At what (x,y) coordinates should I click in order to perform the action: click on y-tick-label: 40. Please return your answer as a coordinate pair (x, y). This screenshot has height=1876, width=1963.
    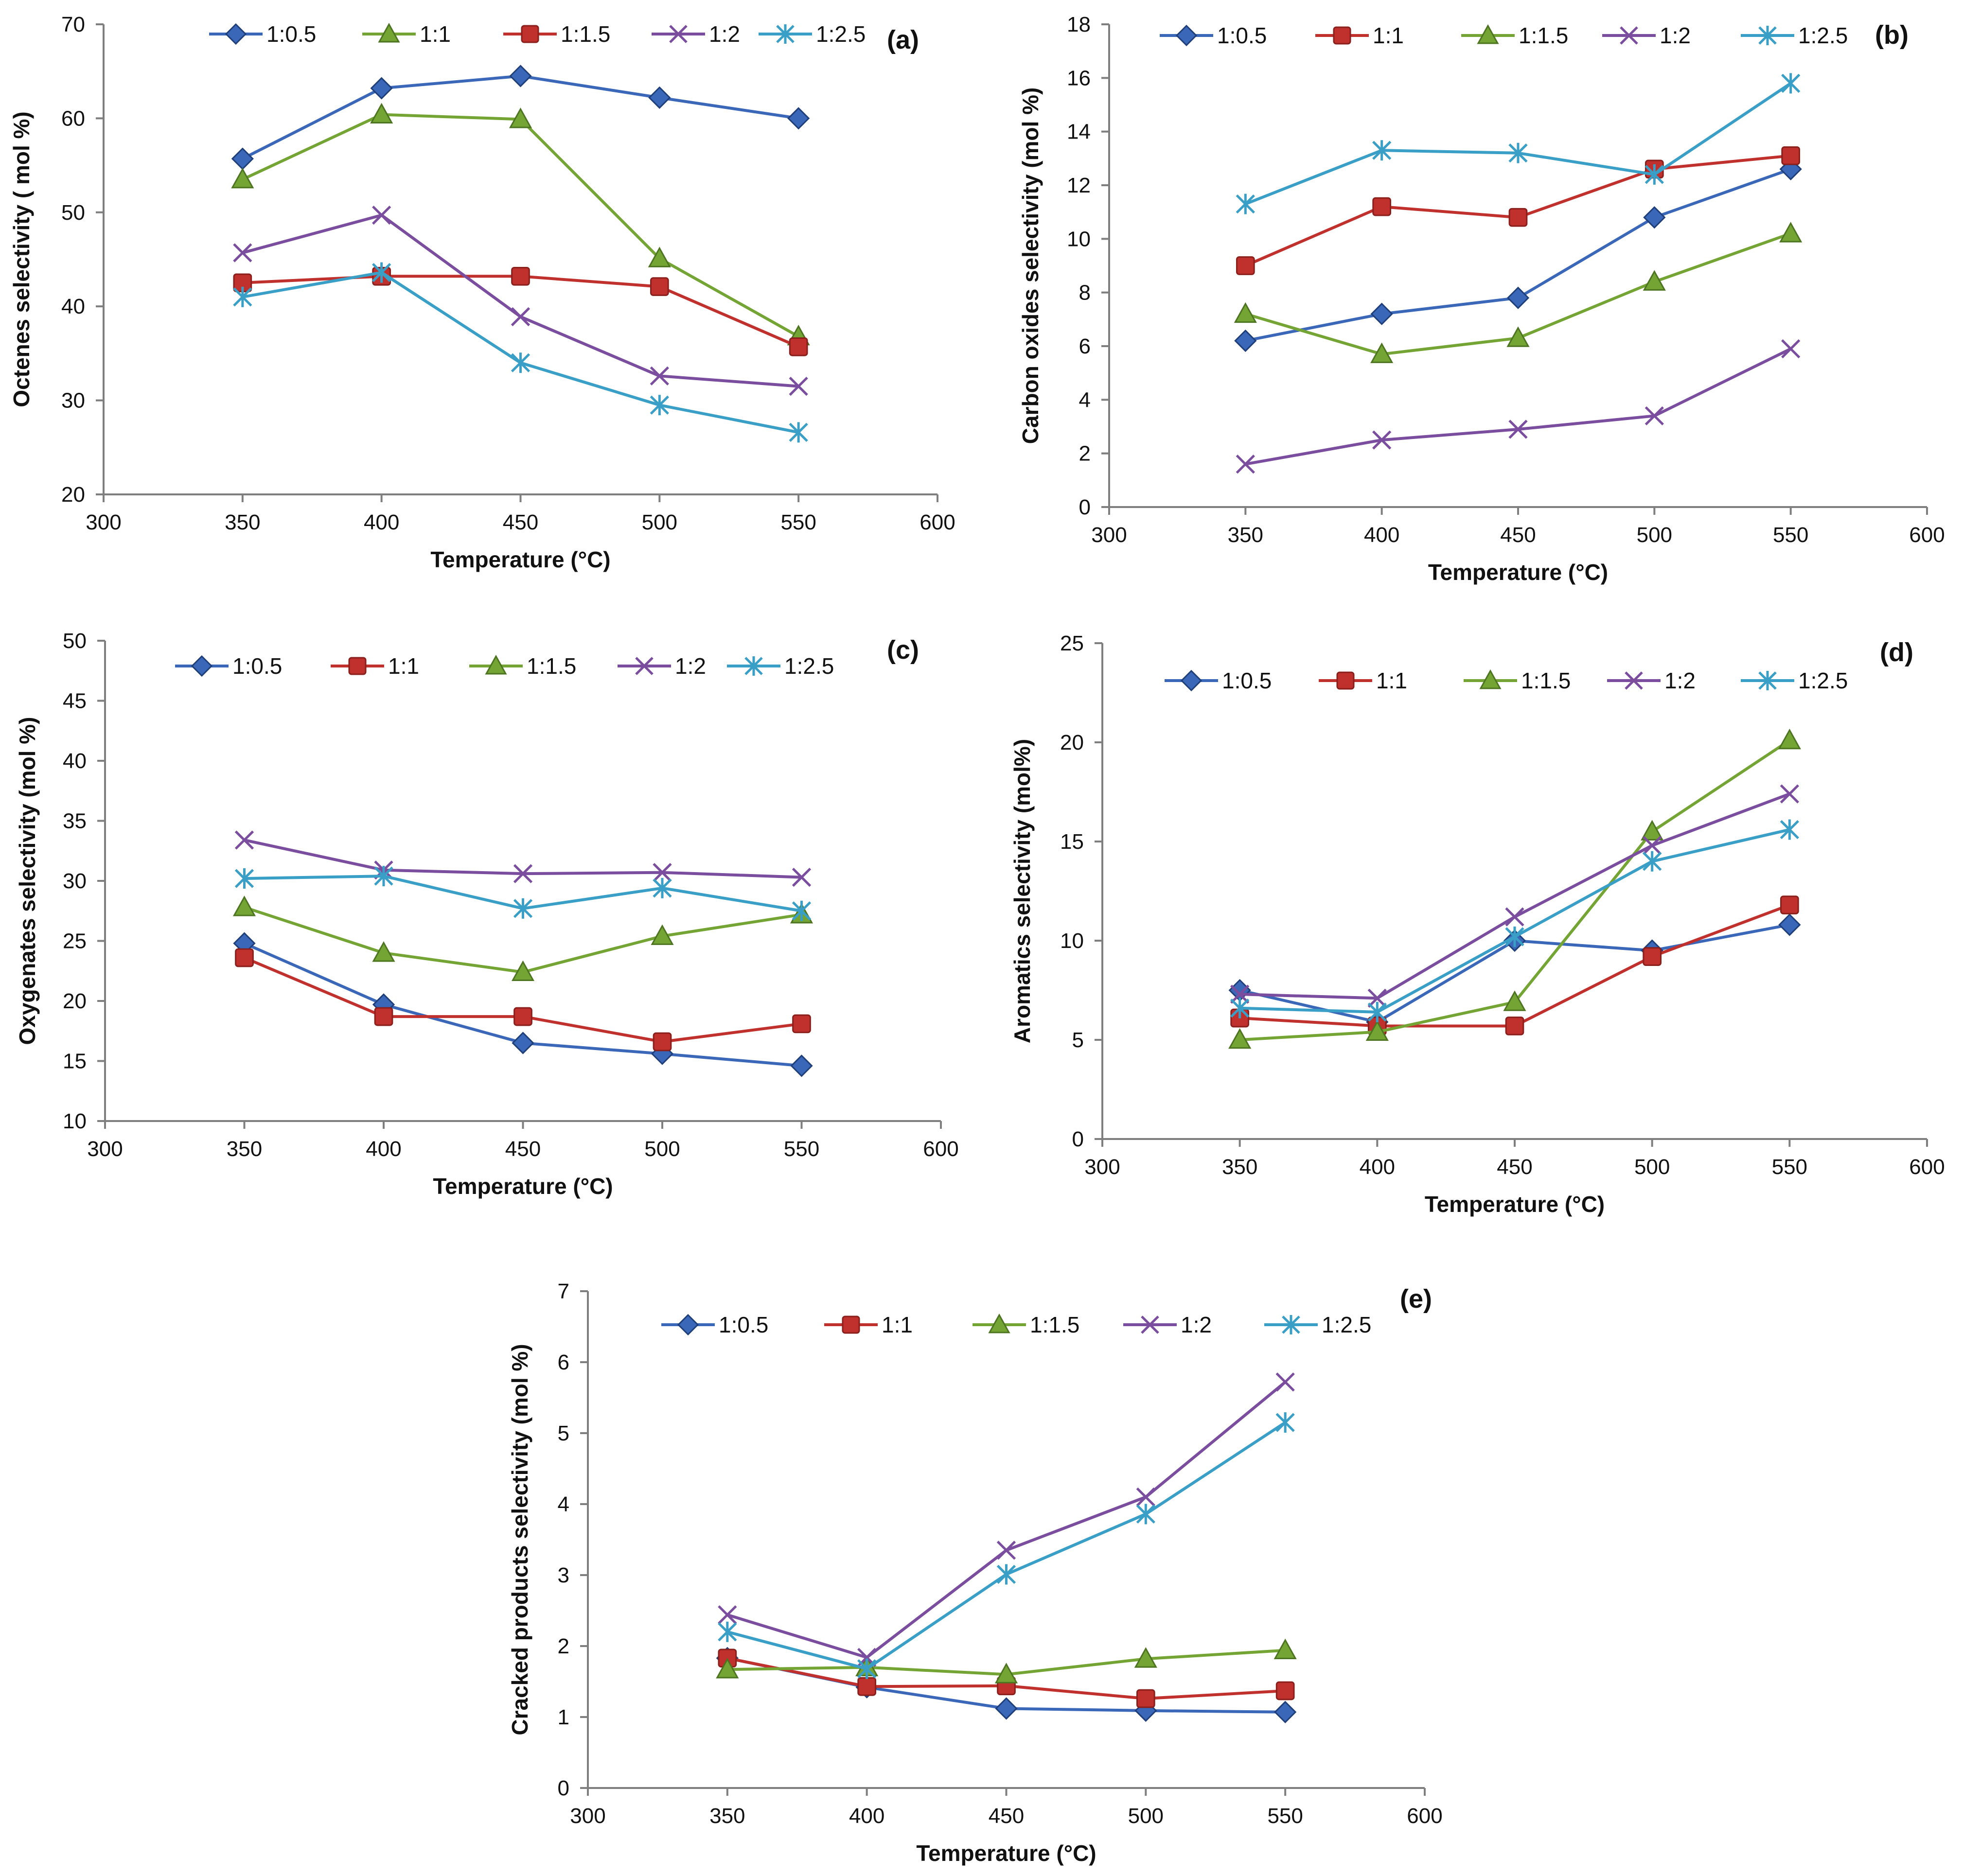
    Looking at the image, I should click on (75, 761).